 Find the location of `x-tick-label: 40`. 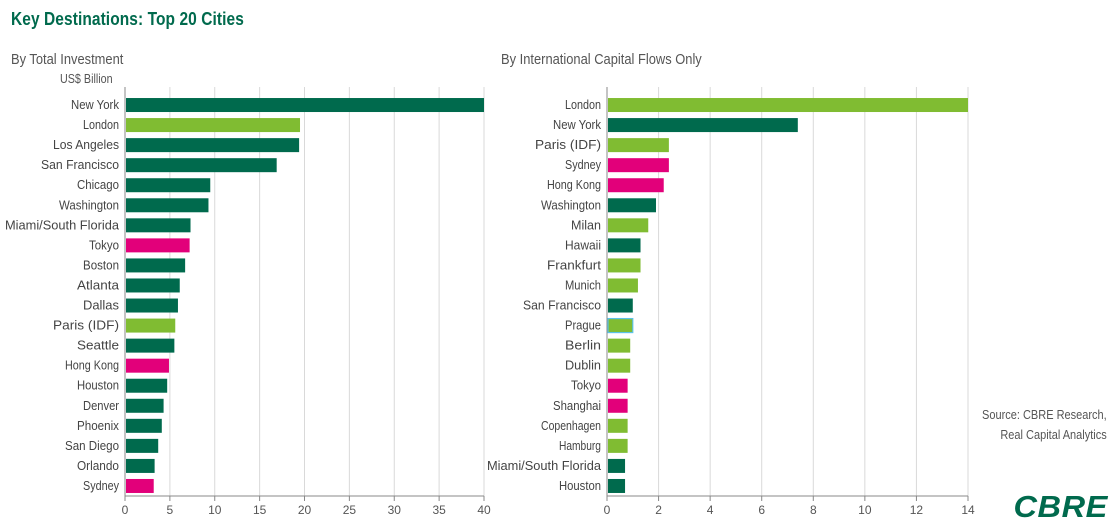

x-tick-label: 40 is located at coordinates (484, 510).